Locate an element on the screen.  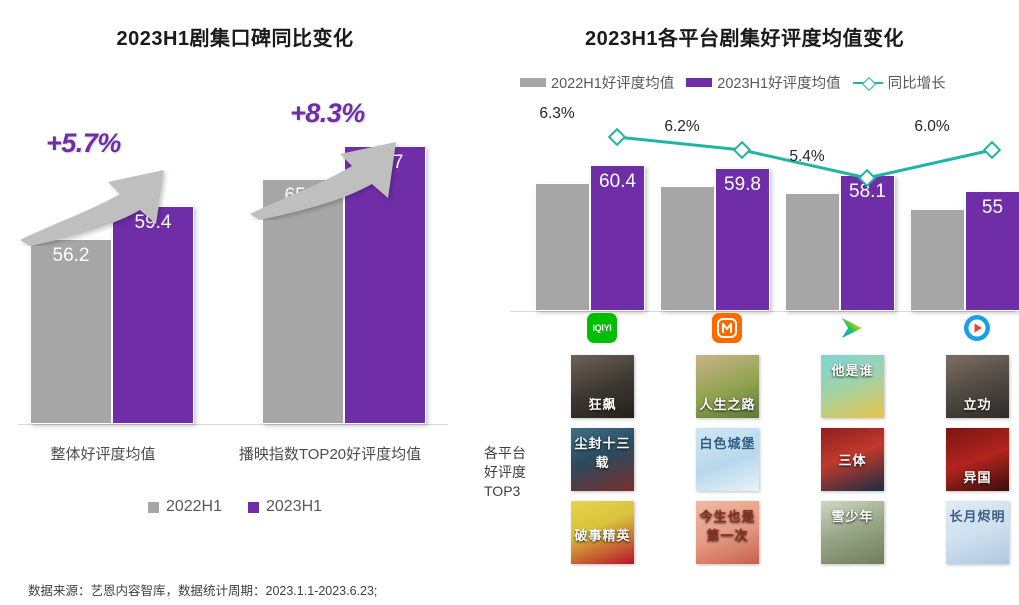
bar-2022-overall: 56.2 is located at coordinates (71, 331).